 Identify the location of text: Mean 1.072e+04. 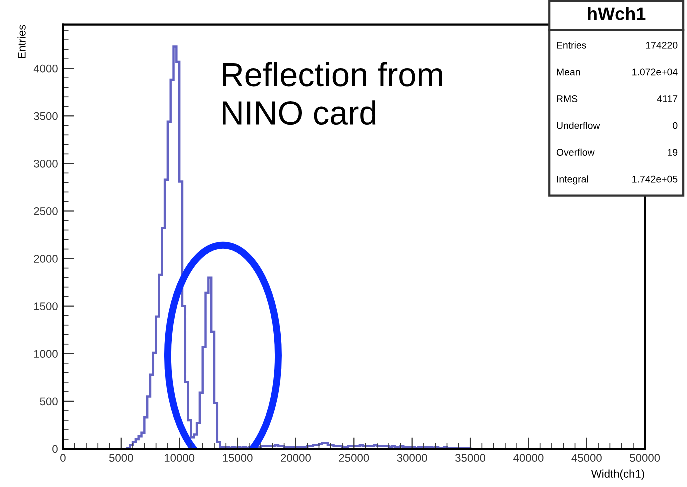
(617, 72).